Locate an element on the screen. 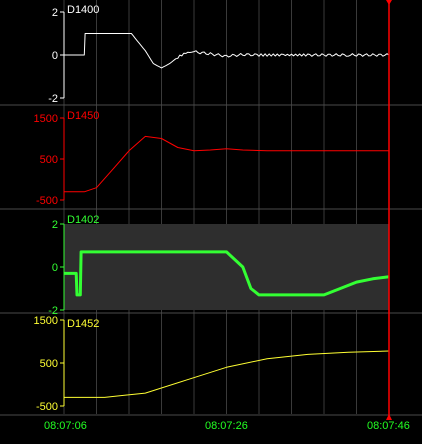  channel-name-label: D1400 is located at coordinates (83, 10).